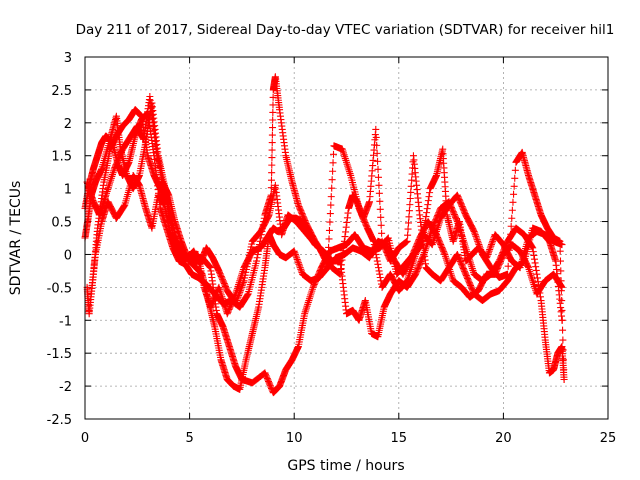 This screenshot has height=480, width=640. Describe the element at coordinates (61, 91) in the screenshot. I see `y-tick-label: 2.5` at that location.